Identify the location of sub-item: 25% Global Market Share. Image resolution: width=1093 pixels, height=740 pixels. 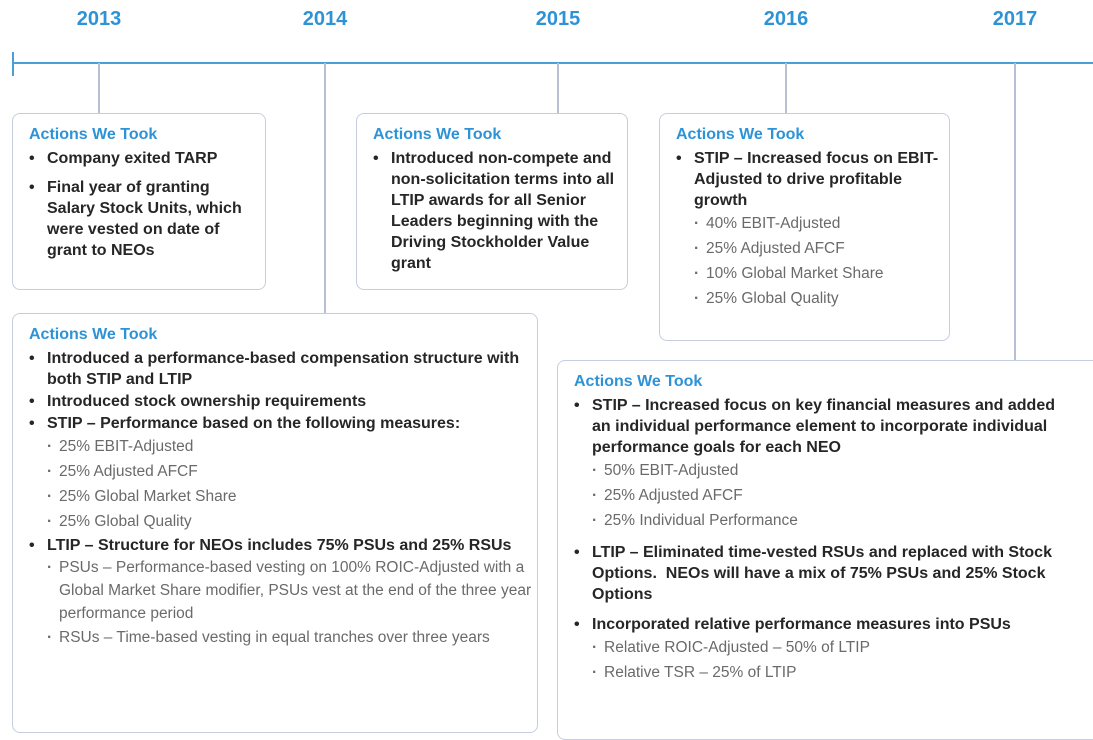
(281, 496).